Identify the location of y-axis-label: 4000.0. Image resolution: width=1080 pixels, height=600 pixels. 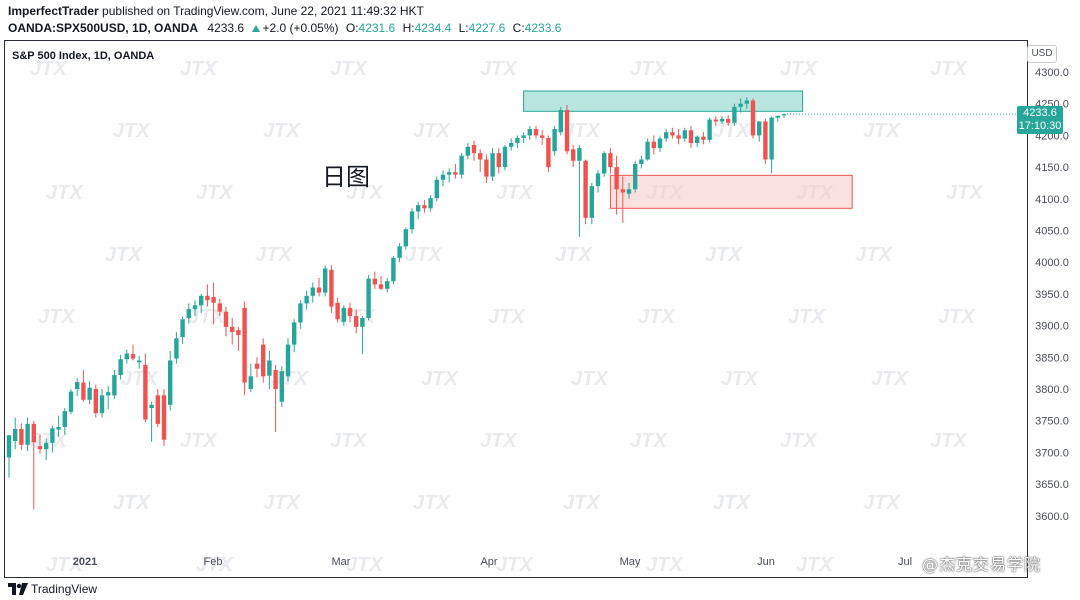
(1052, 263).